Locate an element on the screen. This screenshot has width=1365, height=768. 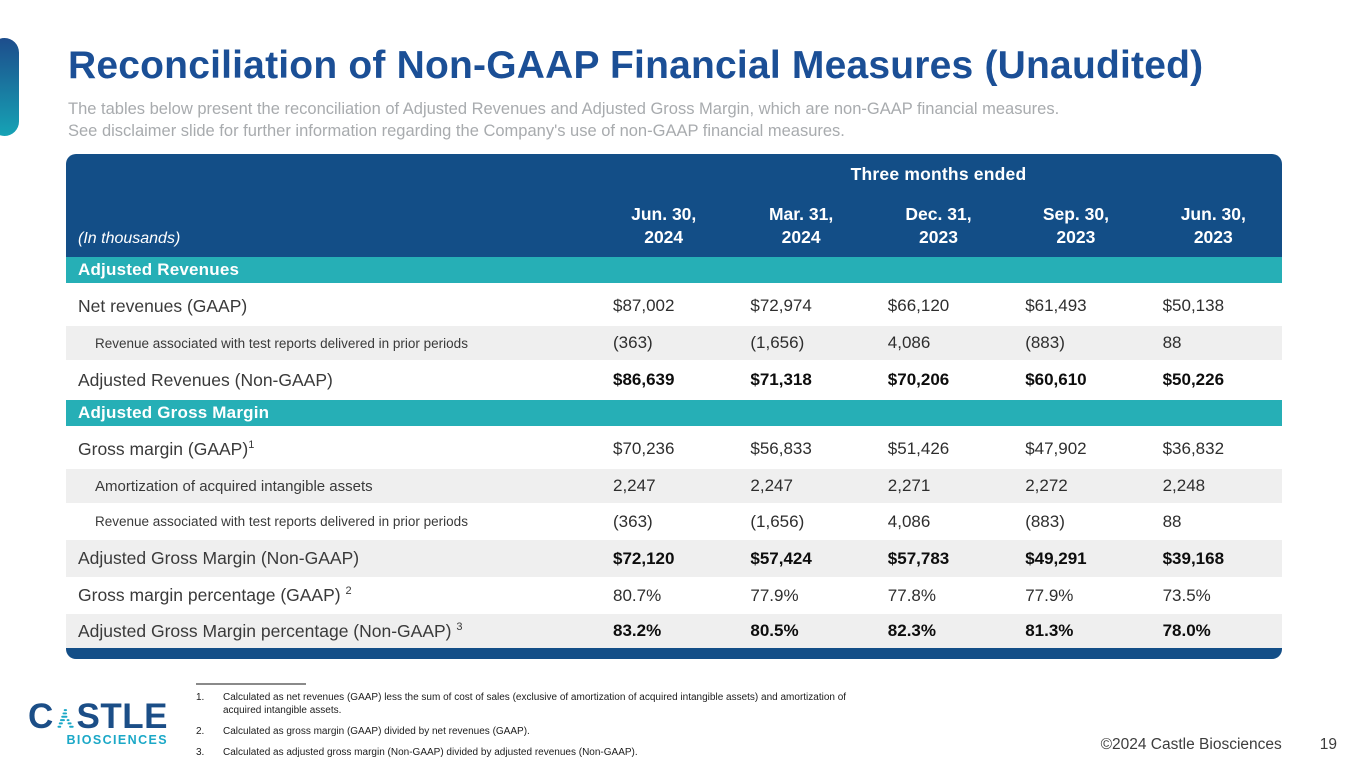
cell-value: $39,168 is located at coordinates (1193, 558).